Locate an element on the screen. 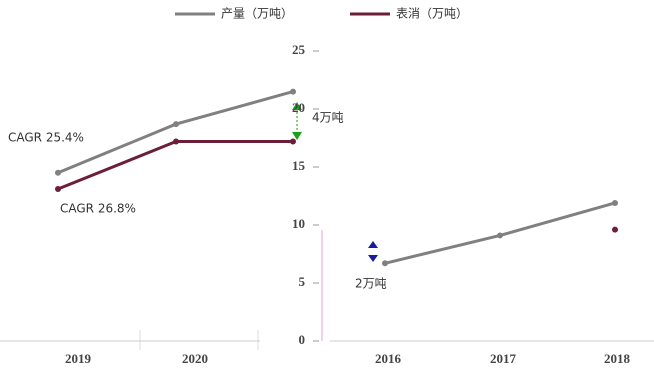 This screenshot has width=654, height=371. y-tick-label: 25 is located at coordinates (299, 49).